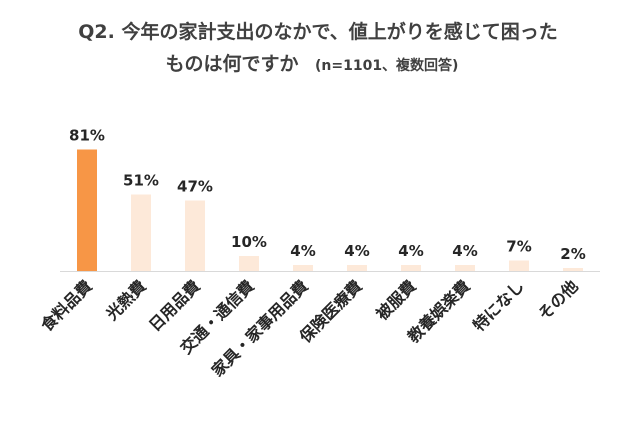 The height and width of the screenshot is (429, 617). Describe the element at coordinates (231, 63) in the screenshot. I see `chart-title-line2: ものは何ですか` at that location.